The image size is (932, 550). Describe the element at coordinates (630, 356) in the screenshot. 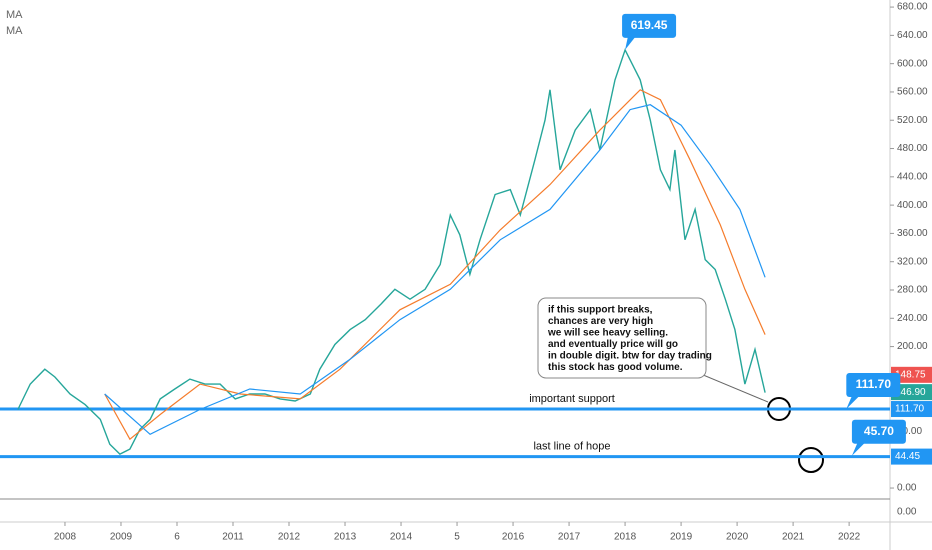

I see `note-line: in double digit. btw for day trading` at that location.